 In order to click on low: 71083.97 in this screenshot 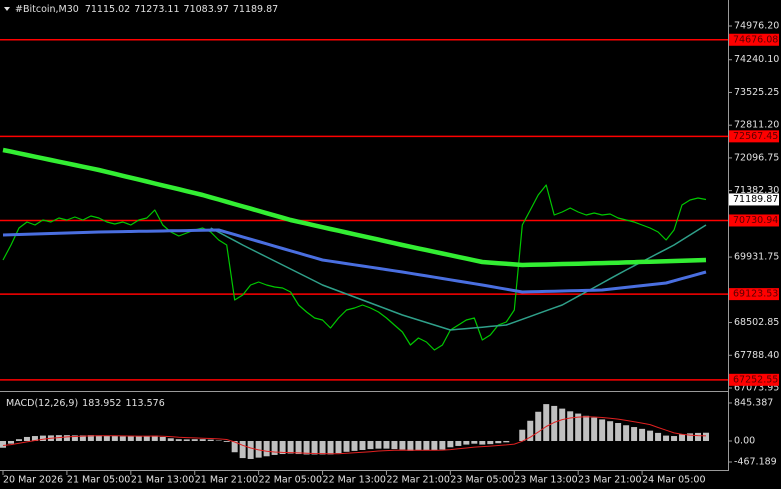, I will do `click(206, 9)`.